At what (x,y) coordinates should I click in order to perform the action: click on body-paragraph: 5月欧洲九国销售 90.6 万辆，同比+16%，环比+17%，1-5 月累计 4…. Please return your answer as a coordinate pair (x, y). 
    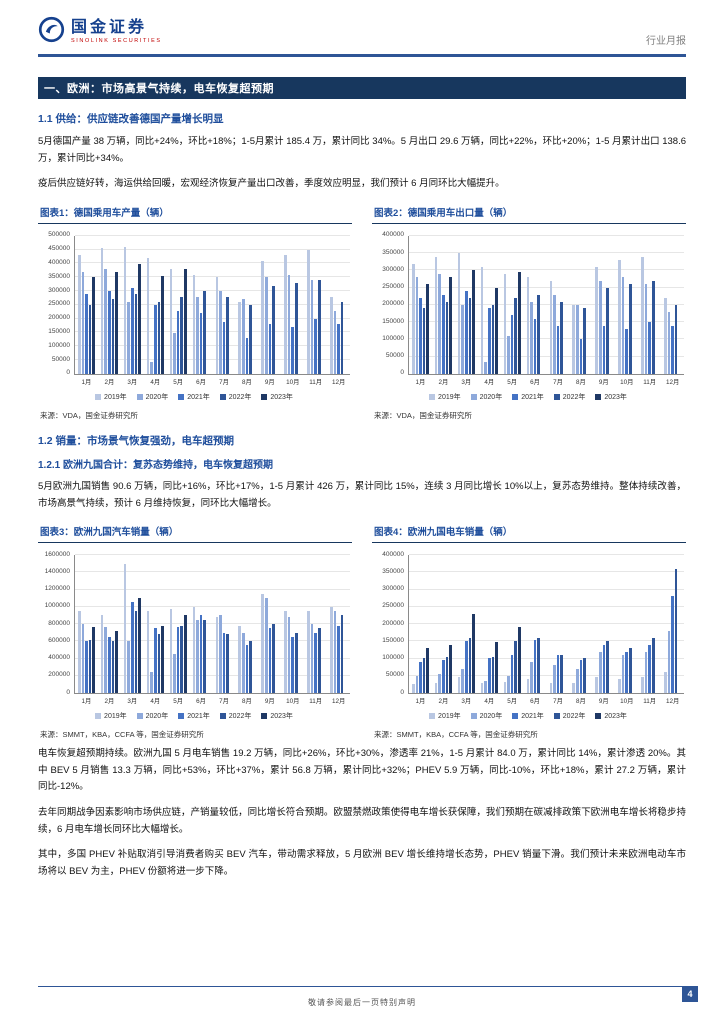
    Looking at the image, I should click on (362, 494).